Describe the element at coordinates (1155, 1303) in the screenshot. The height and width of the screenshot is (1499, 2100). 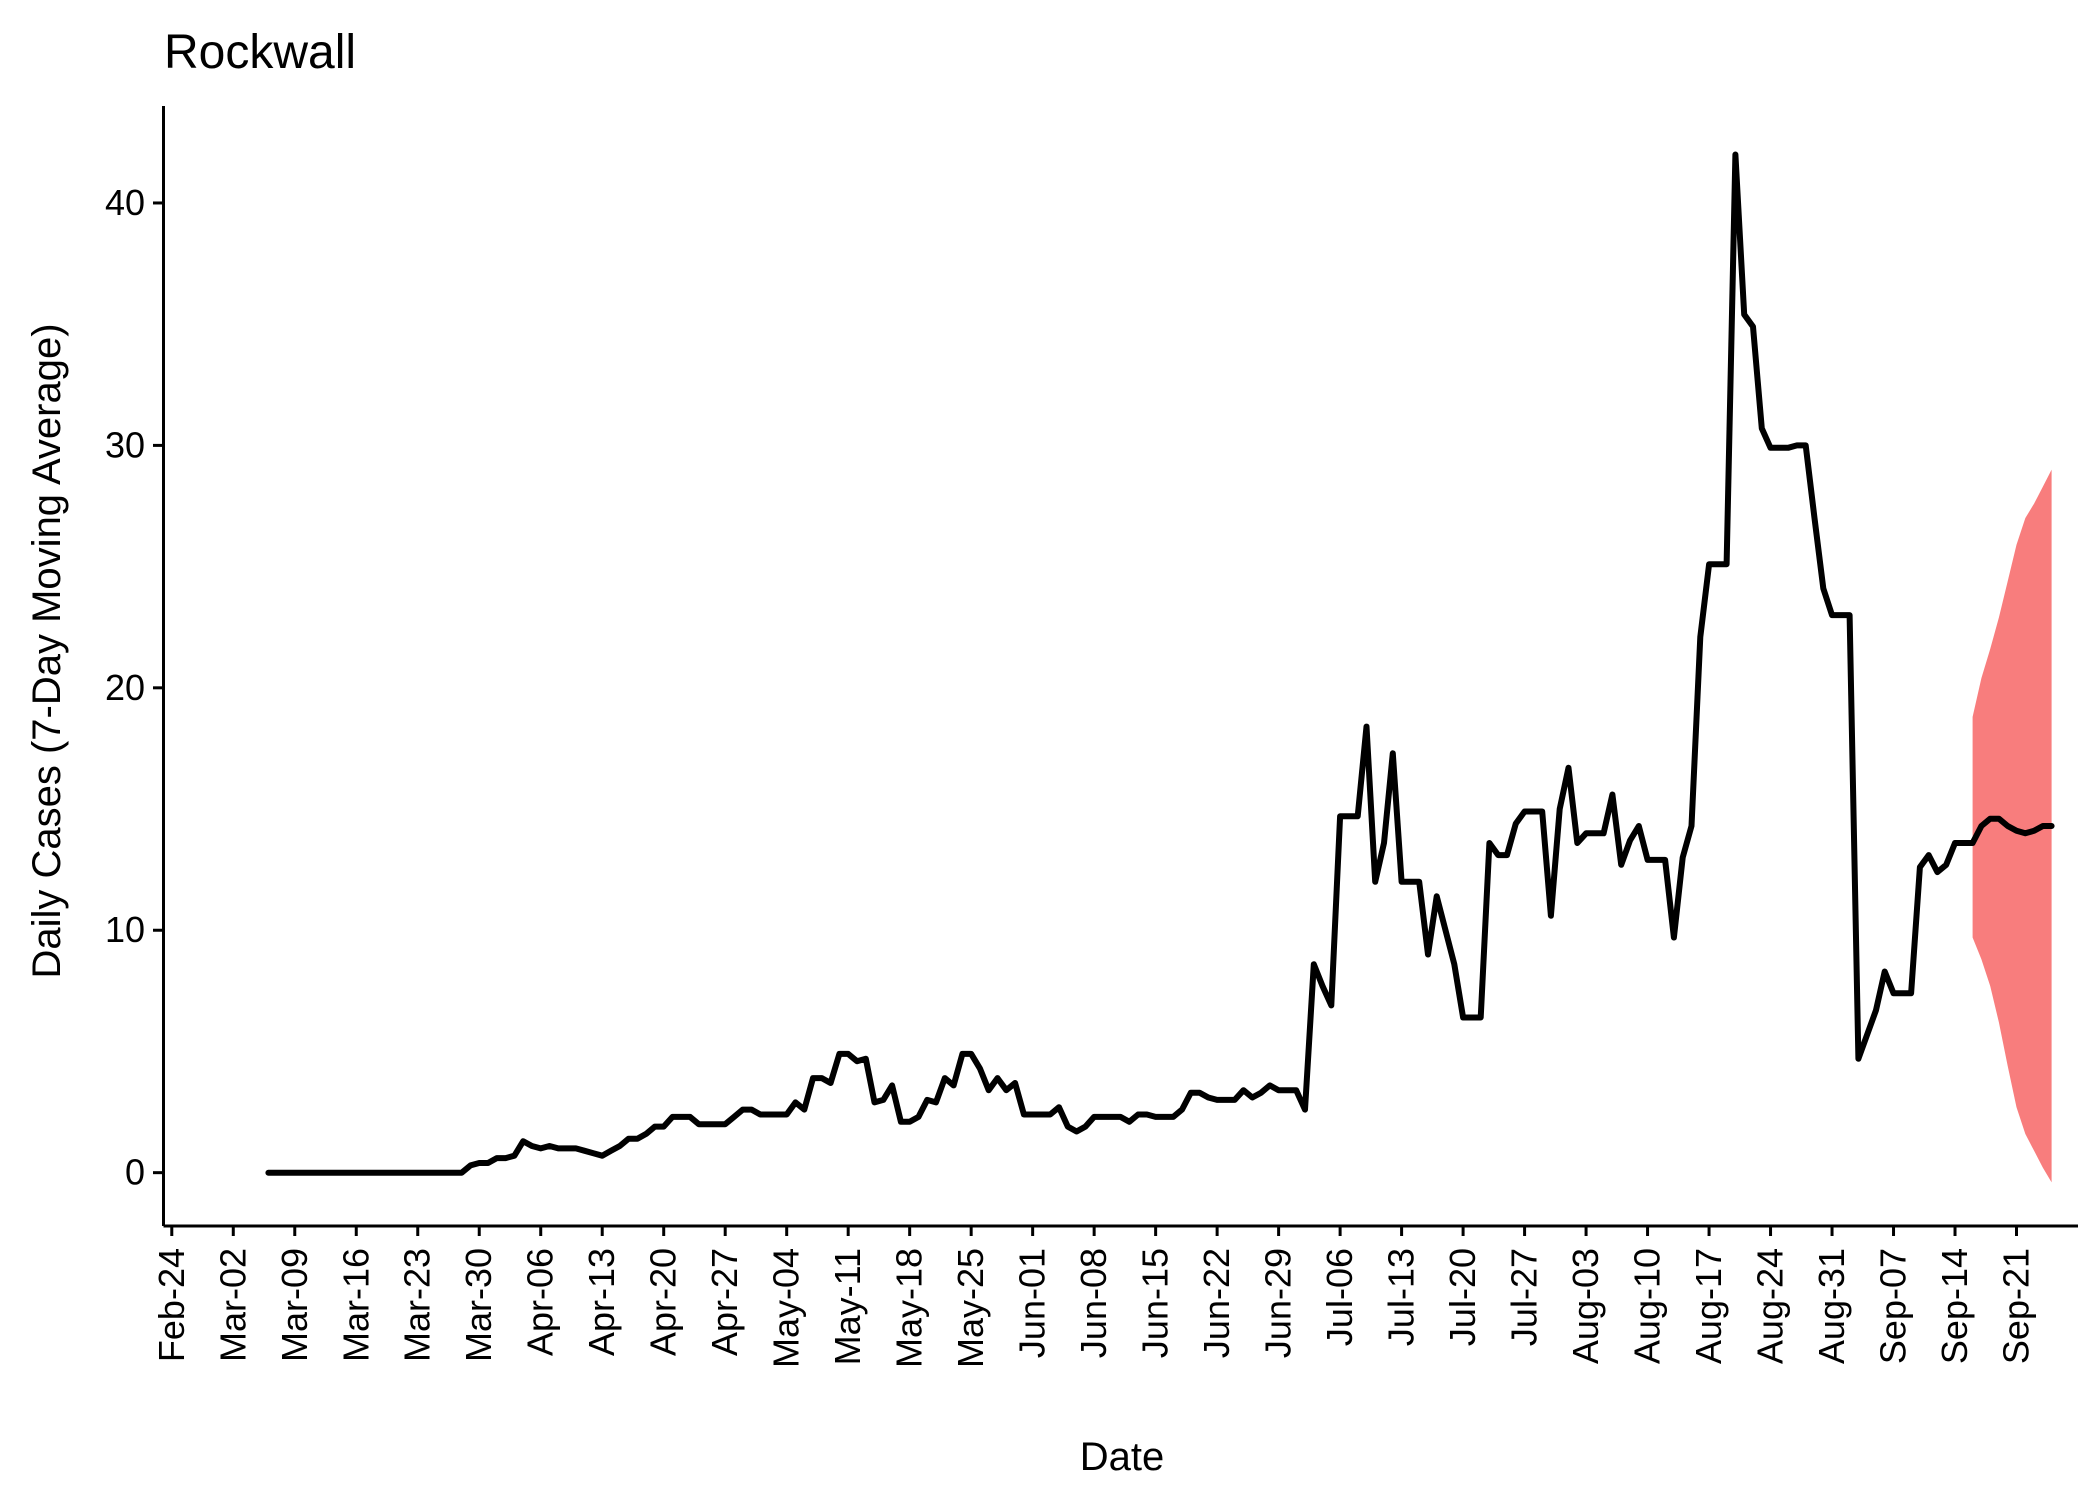
I see `x-tick-label: Jun-15` at that location.